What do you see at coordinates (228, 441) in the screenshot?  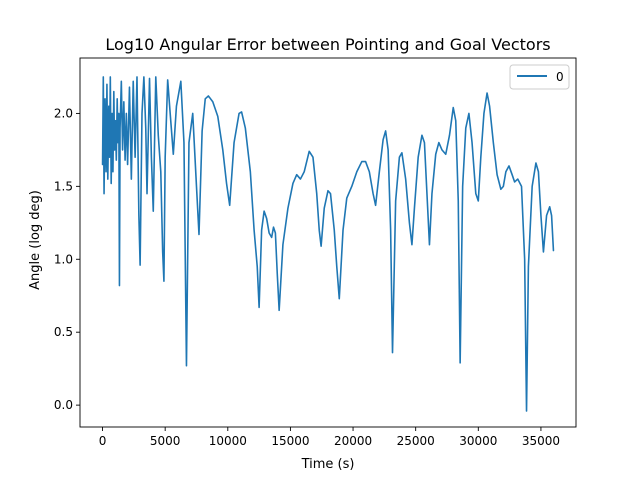 I see `x-tick-label: 10000` at bounding box center [228, 441].